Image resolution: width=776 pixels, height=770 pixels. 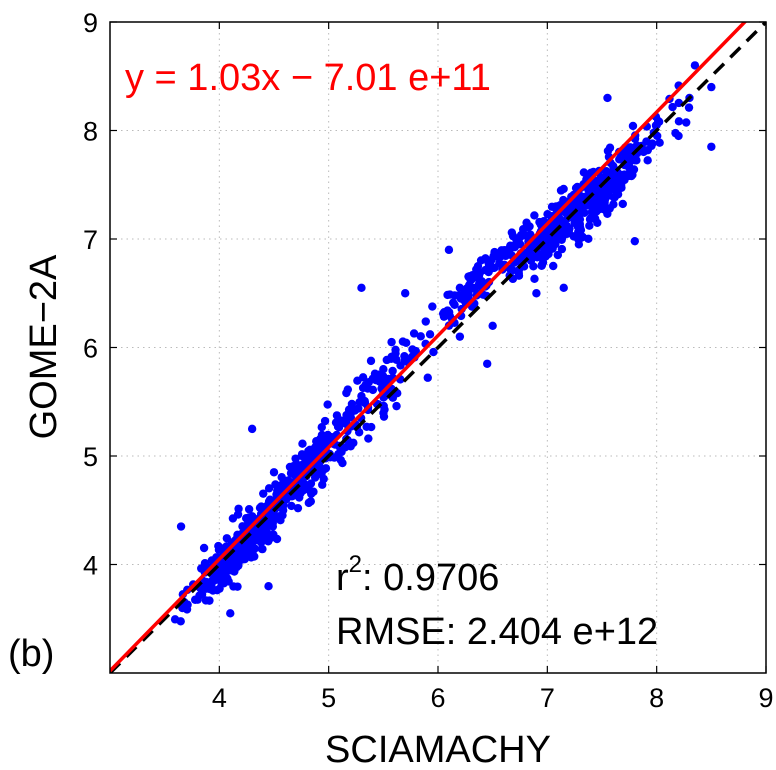 I want to click on y-tick-label: 7, so click(x=90, y=240).